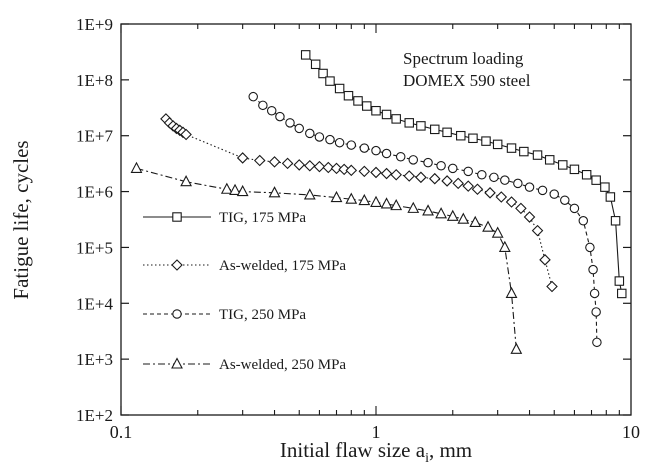 This screenshot has width=656, height=466. What do you see at coordinates (631, 432) in the screenshot?
I see `x-tick-label: 10` at bounding box center [631, 432].